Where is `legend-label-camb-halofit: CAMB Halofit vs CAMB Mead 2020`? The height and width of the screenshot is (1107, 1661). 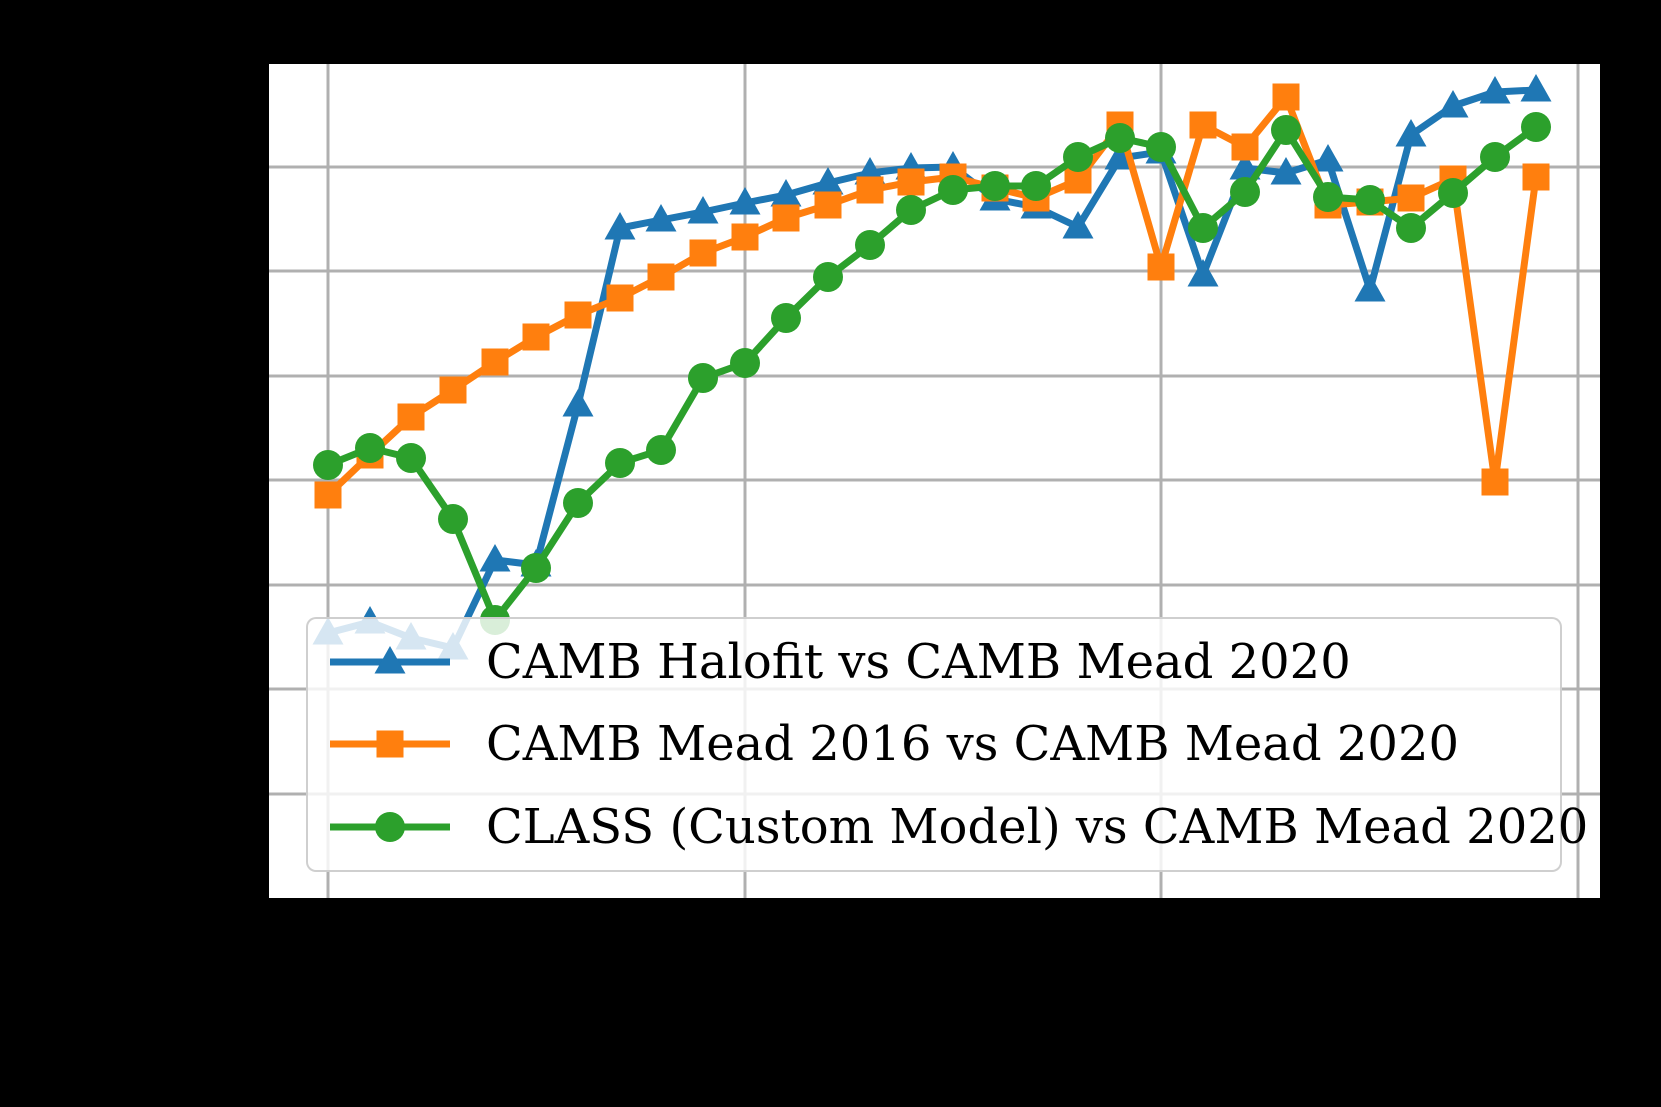 legend-label-camb-halofit: CAMB Halofit vs CAMB Mead 2020 is located at coordinates (918, 662).